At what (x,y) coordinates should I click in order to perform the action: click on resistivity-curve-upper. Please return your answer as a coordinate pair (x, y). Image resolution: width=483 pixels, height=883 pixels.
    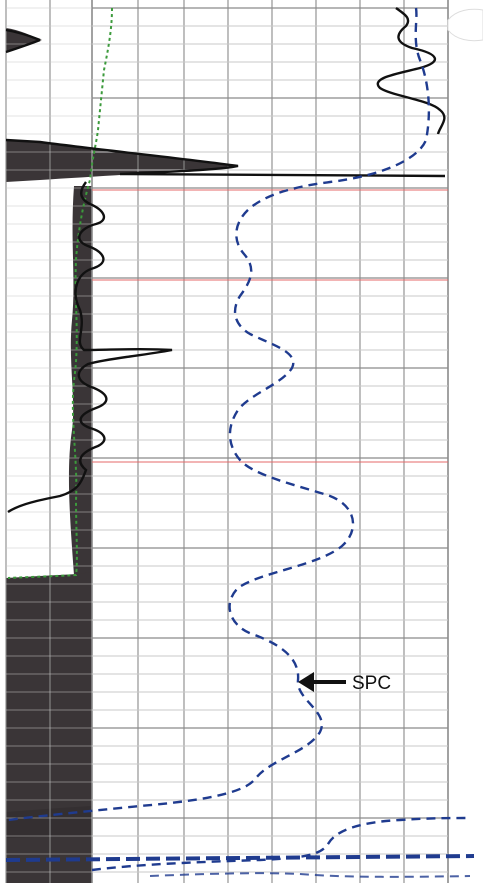
    Looking at the image, I should click on (411, 71).